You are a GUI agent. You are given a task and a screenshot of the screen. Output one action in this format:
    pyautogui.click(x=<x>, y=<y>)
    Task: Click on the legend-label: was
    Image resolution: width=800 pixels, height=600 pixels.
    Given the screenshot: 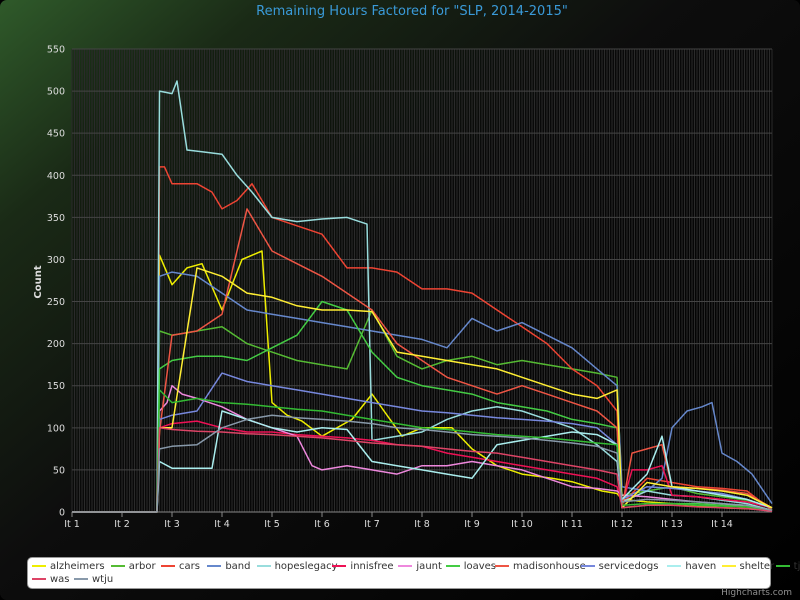 What is the action you would take?
    pyautogui.click(x=60, y=579)
    